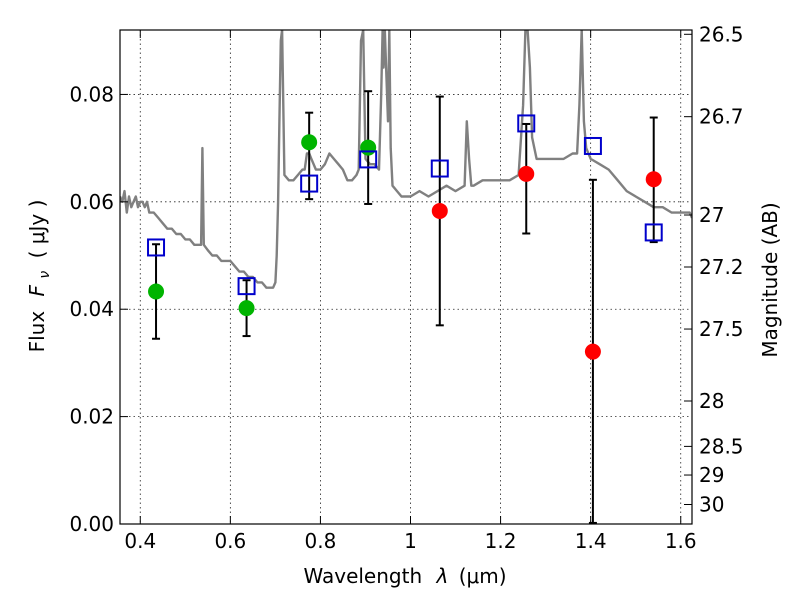 The height and width of the screenshot is (600, 800). I want to click on y-tick-label: 0.00, so click(91, 524).